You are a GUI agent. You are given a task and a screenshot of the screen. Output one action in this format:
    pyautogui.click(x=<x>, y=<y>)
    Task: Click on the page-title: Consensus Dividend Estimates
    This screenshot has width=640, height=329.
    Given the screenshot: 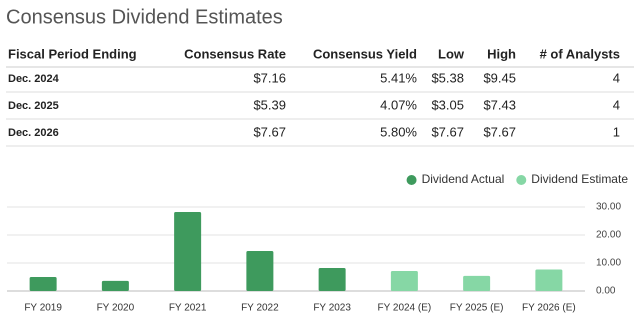 What is the action you would take?
    pyautogui.click(x=144, y=17)
    